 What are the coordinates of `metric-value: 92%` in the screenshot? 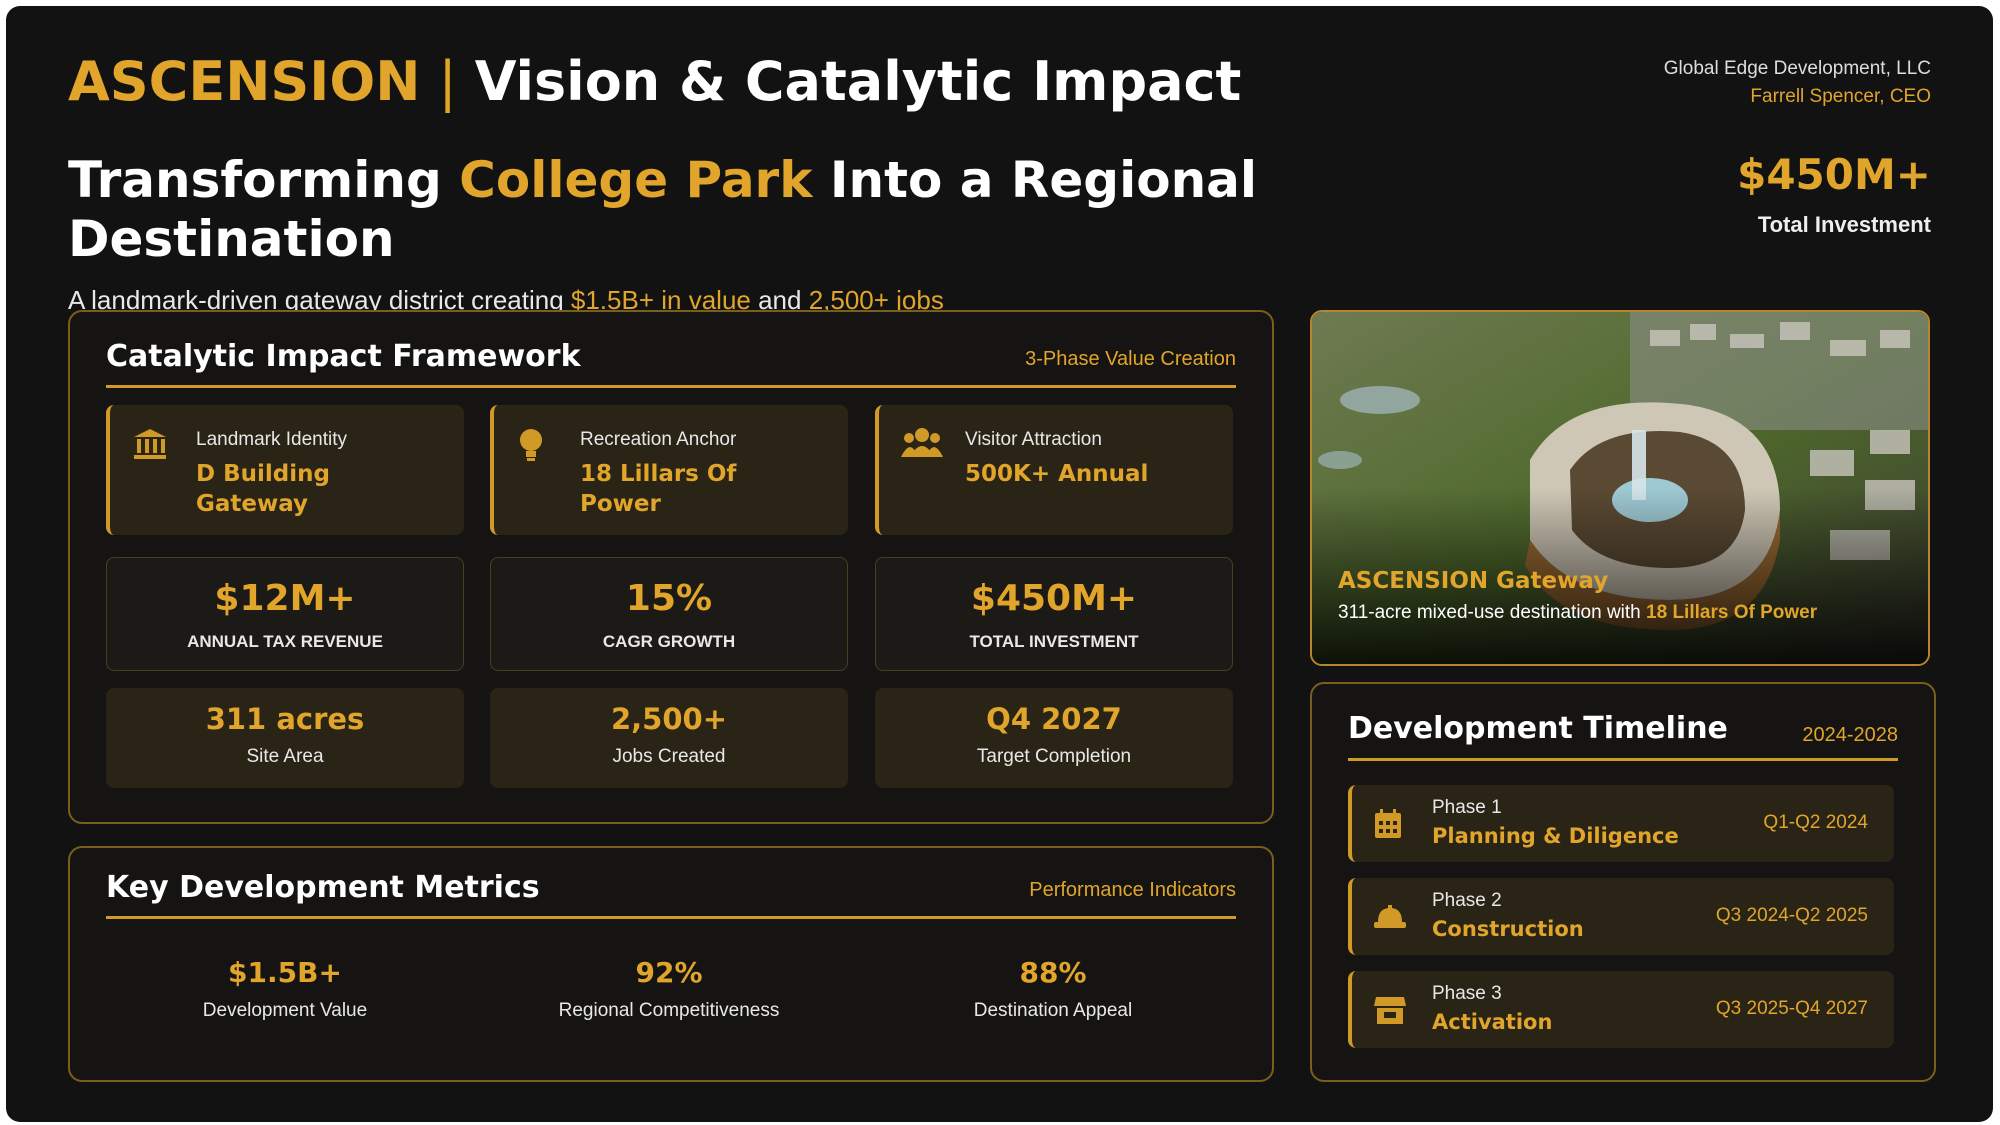 It's located at (669, 972).